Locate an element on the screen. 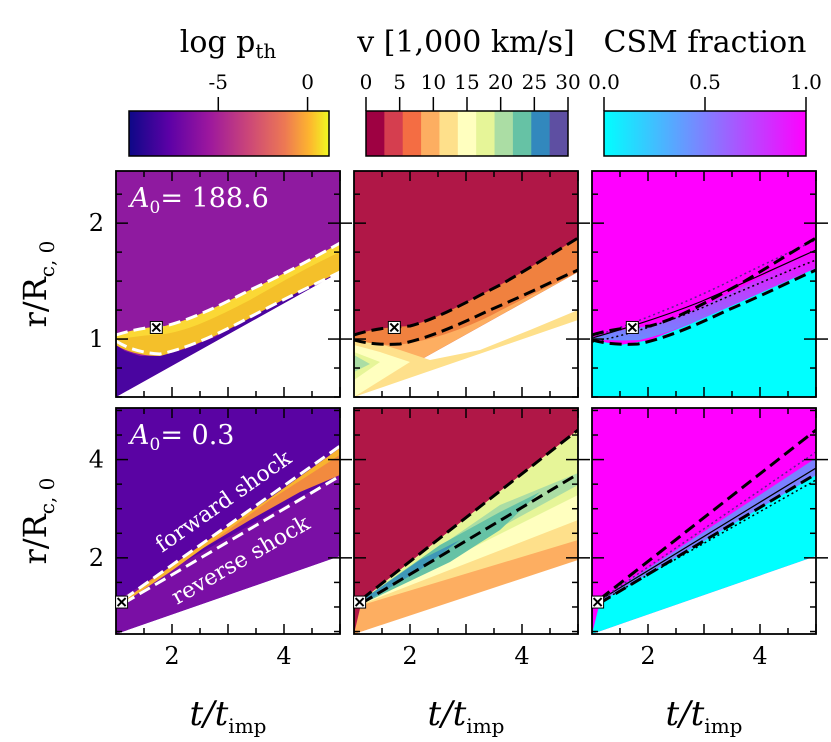 This screenshot has height=742, width=831. colorbar-label-csm: CSM fraction is located at coordinates (705, 42).